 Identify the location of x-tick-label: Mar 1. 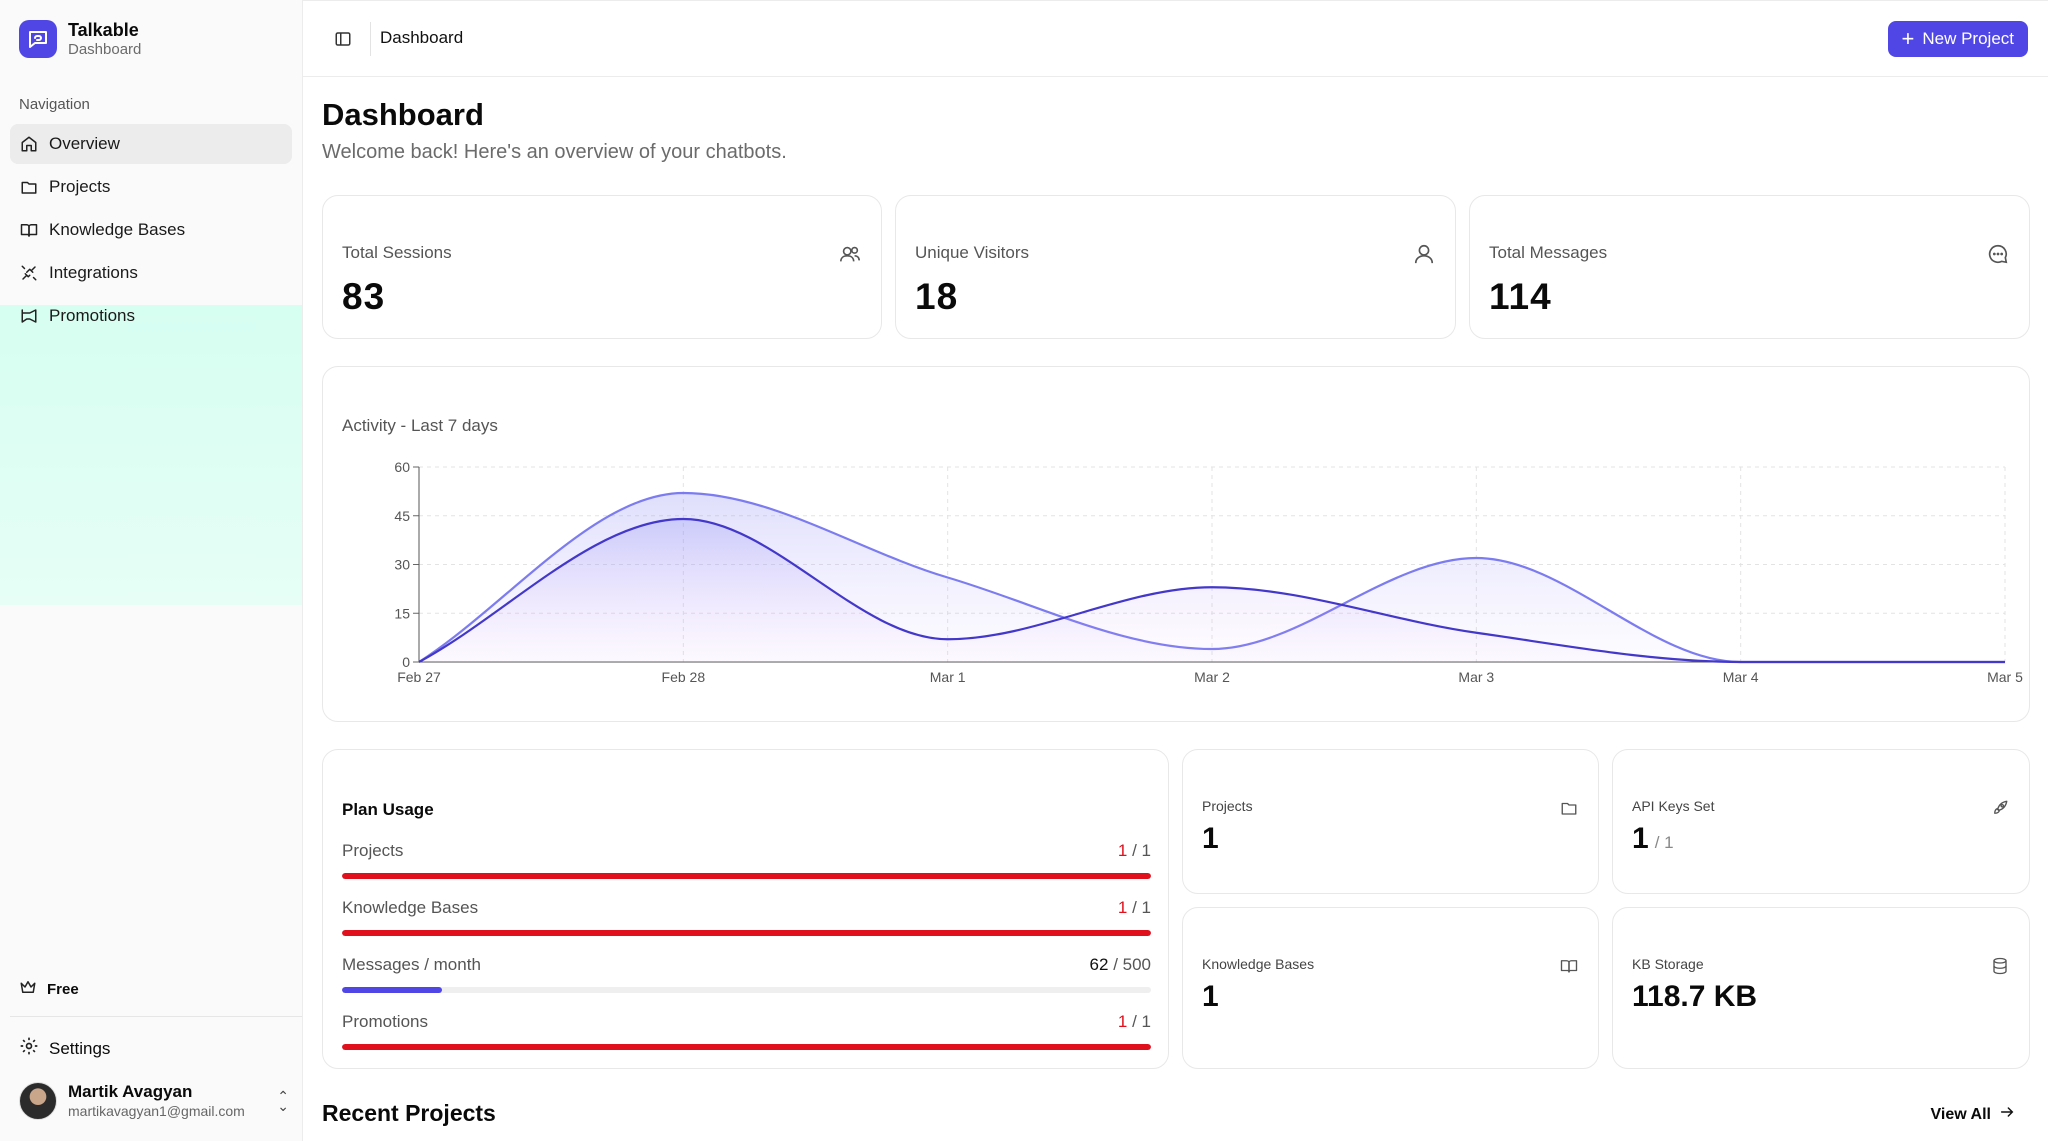
(948, 677).